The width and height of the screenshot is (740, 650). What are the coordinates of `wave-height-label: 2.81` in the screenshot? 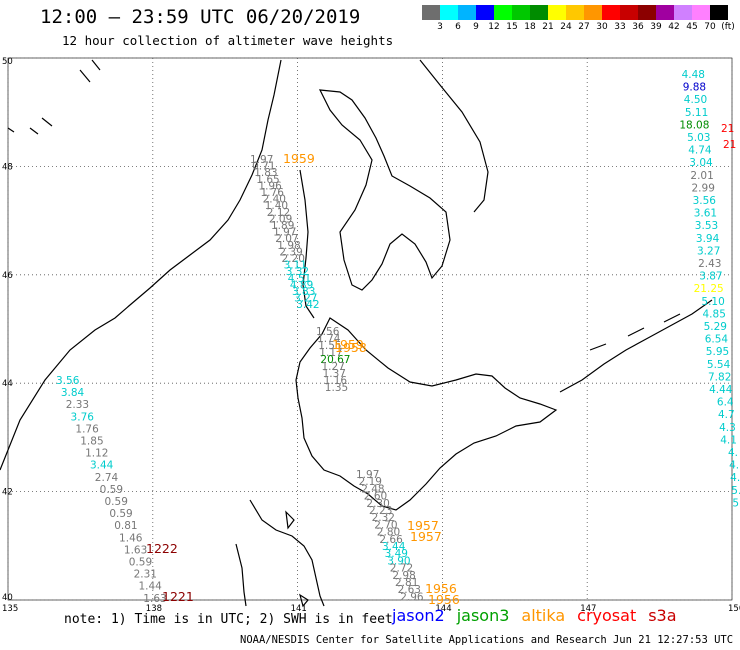 It's located at (406, 583).